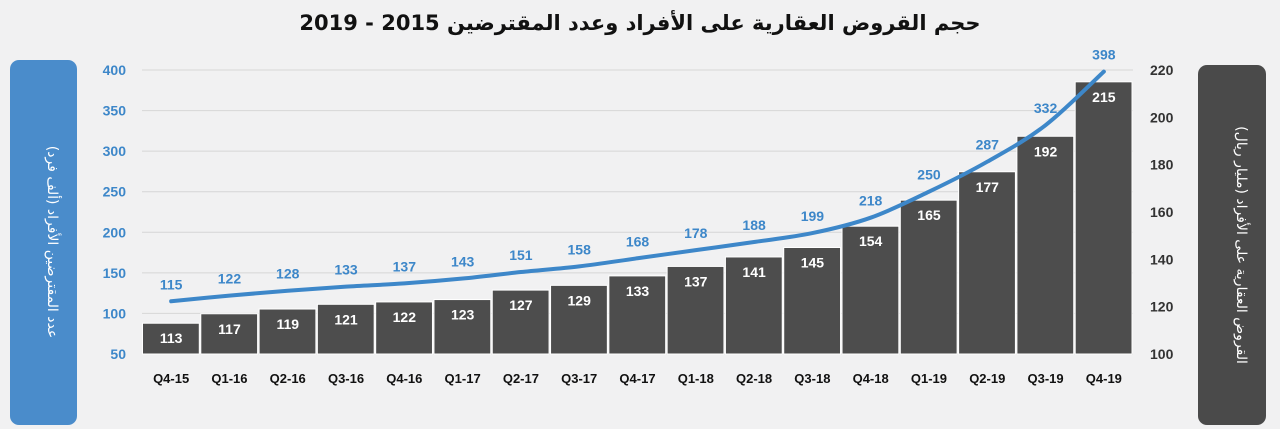  What do you see at coordinates (988, 187) in the screenshot?
I see `bar-value-label: 177` at bounding box center [988, 187].